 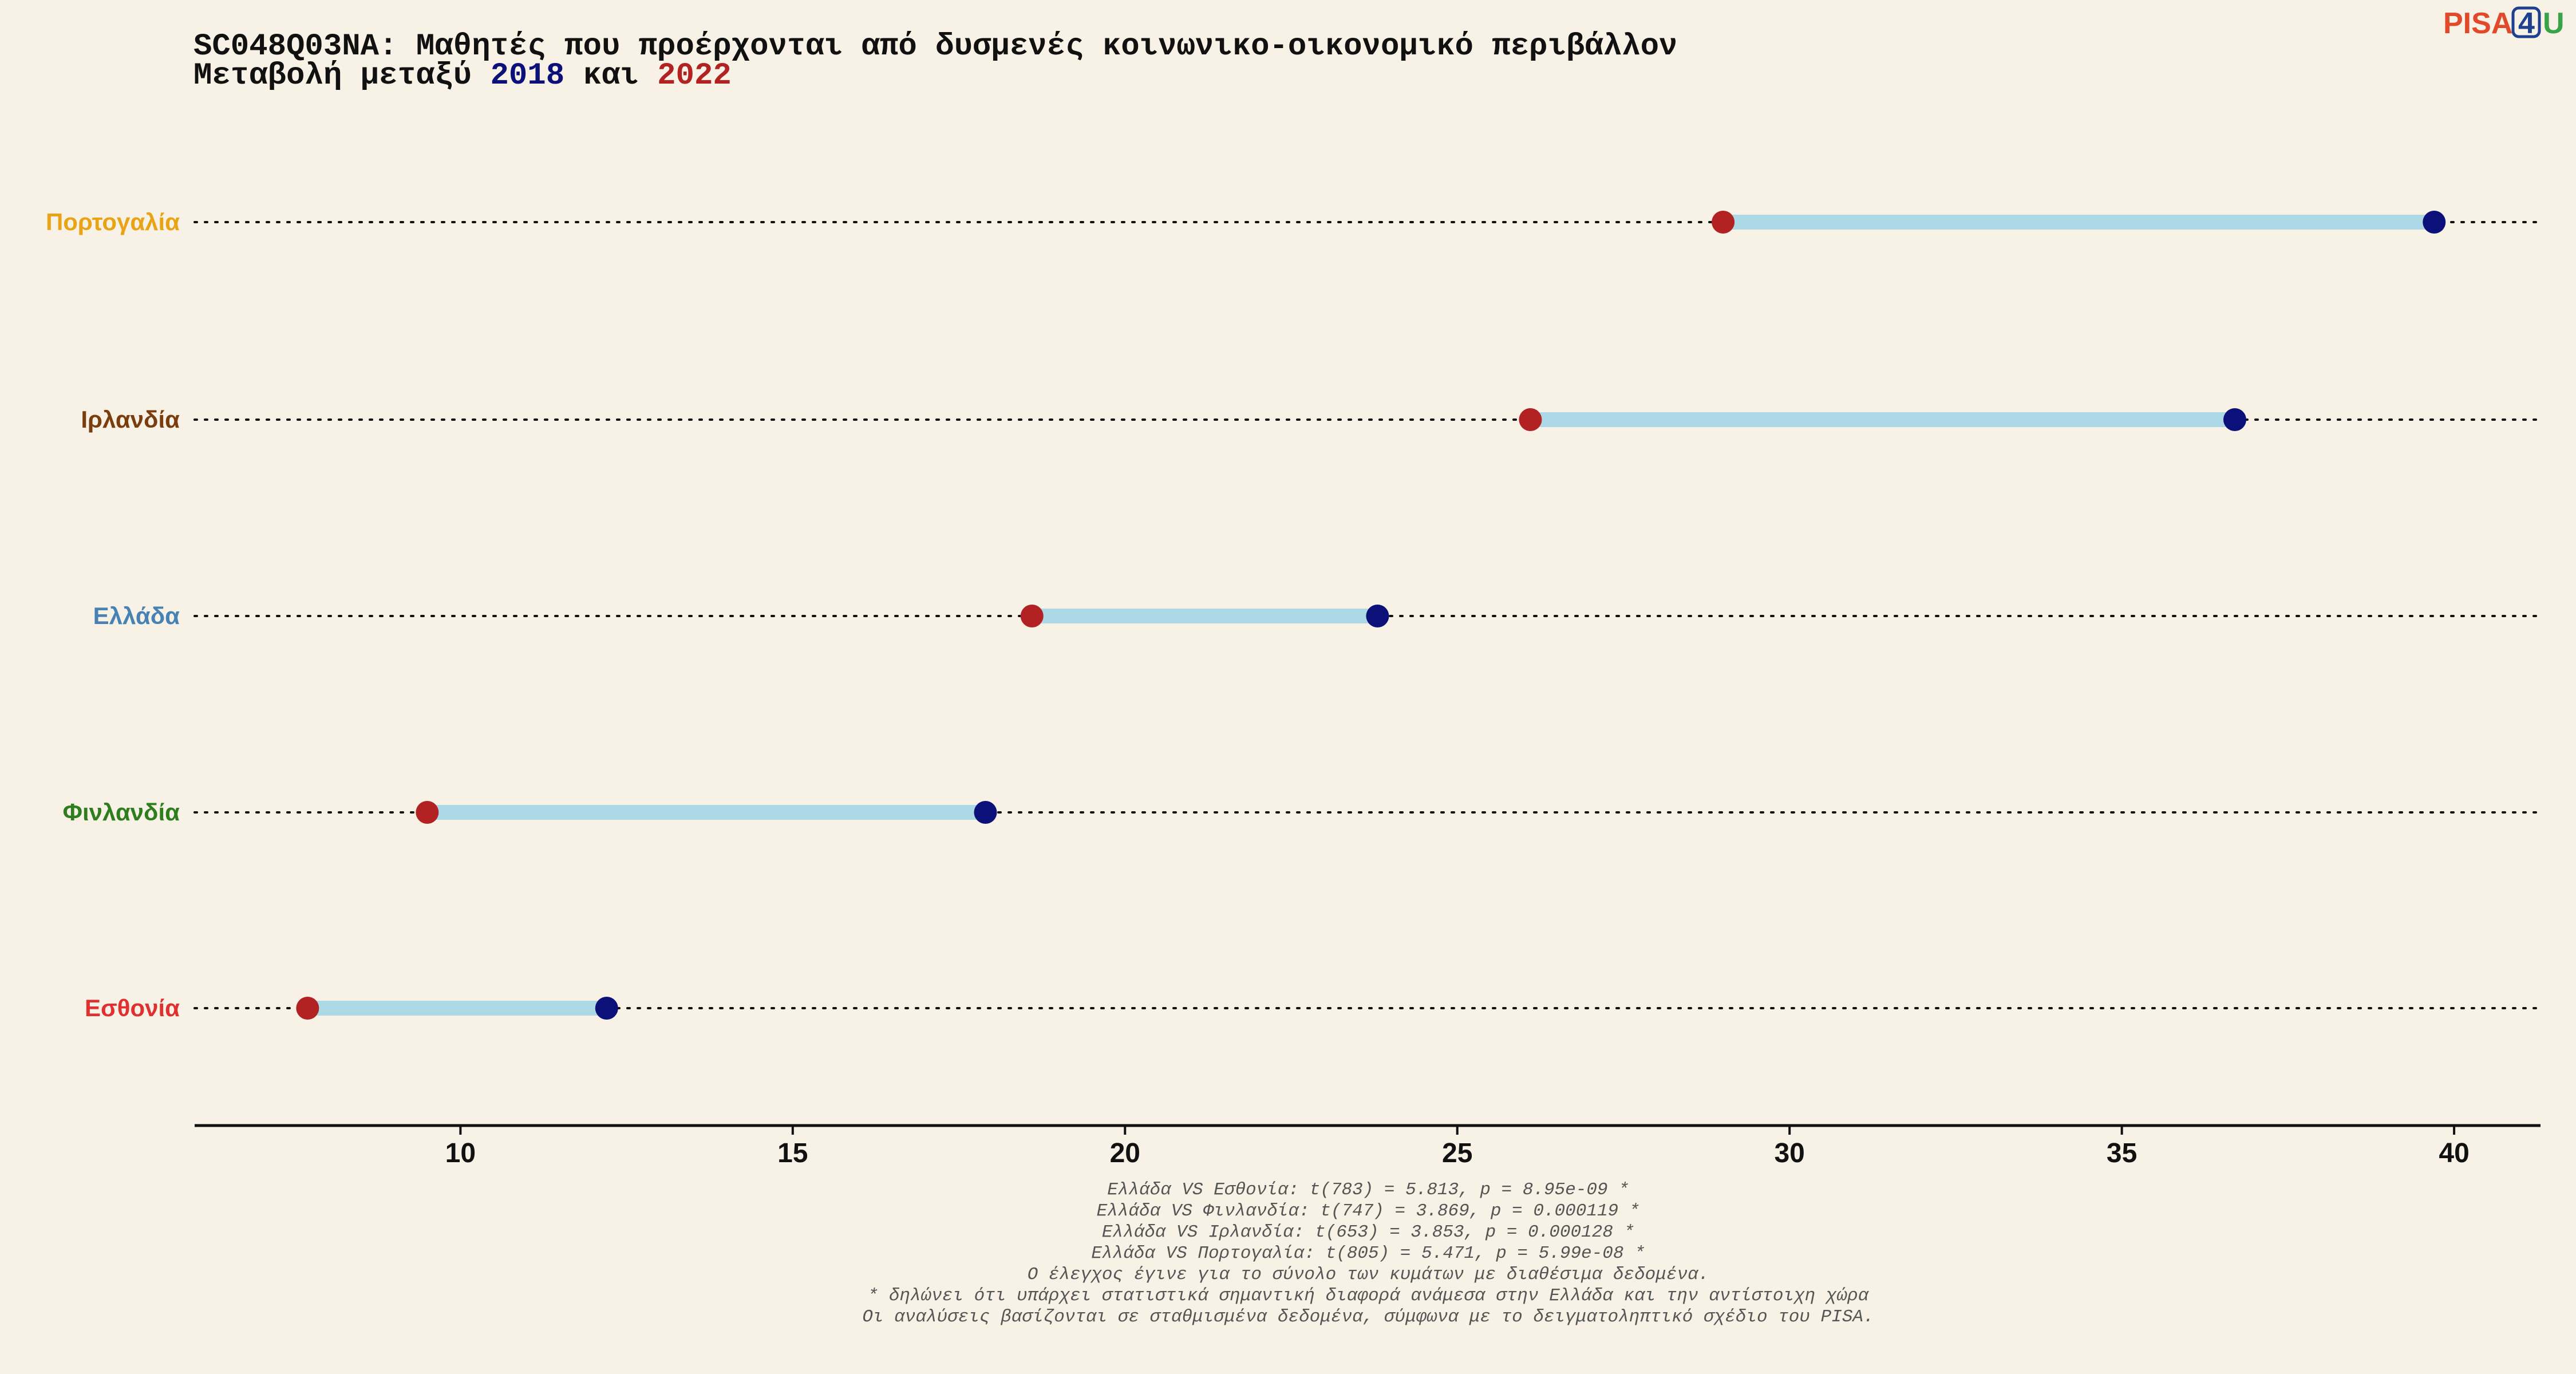 What do you see at coordinates (1311, 419) in the screenshot?
I see `row-1: Ιρλανδία` at bounding box center [1311, 419].